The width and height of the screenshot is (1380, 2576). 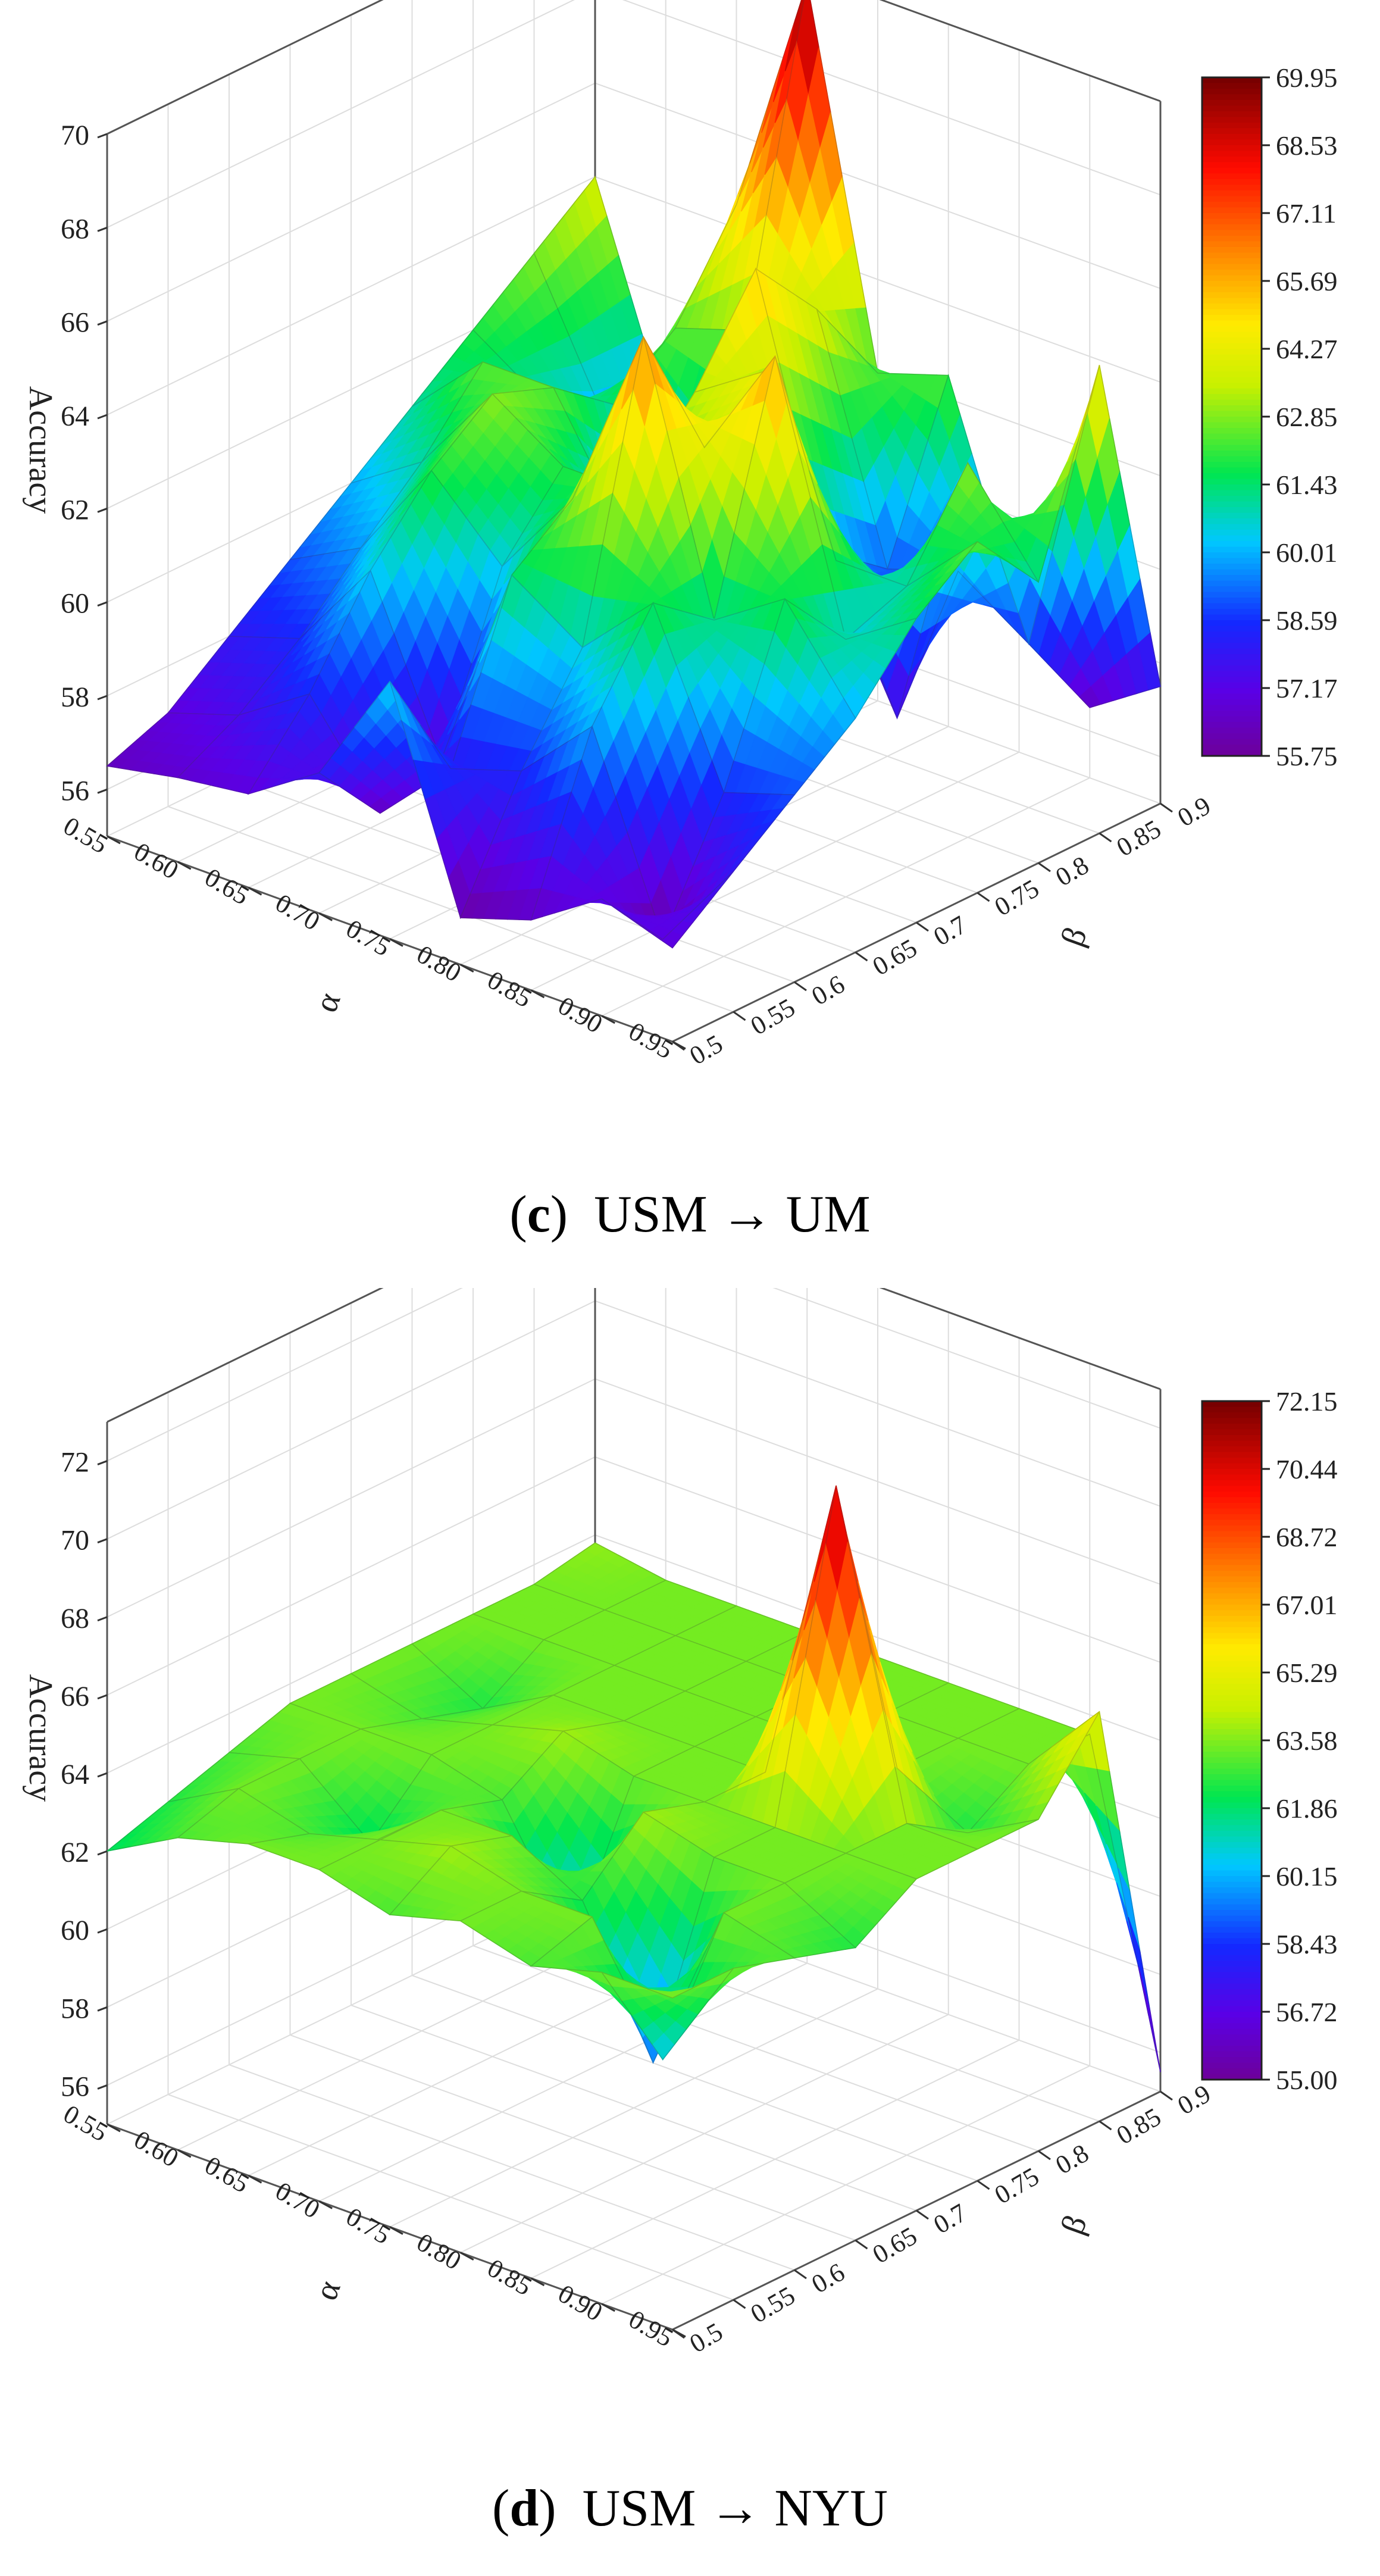 What do you see at coordinates (75, 229) in the screenshot?
I see `z-tick-label: 68` at bounding box center [75, 229].